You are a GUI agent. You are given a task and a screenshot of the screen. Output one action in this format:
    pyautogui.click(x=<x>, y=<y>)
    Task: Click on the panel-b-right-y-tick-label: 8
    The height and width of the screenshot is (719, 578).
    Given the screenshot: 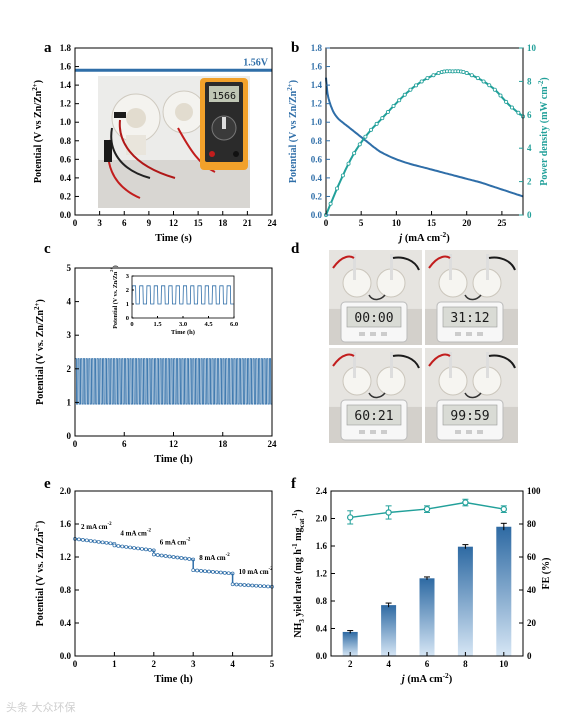 What is the action you would take?
    pyautogui.click(x=529, y=81)
    